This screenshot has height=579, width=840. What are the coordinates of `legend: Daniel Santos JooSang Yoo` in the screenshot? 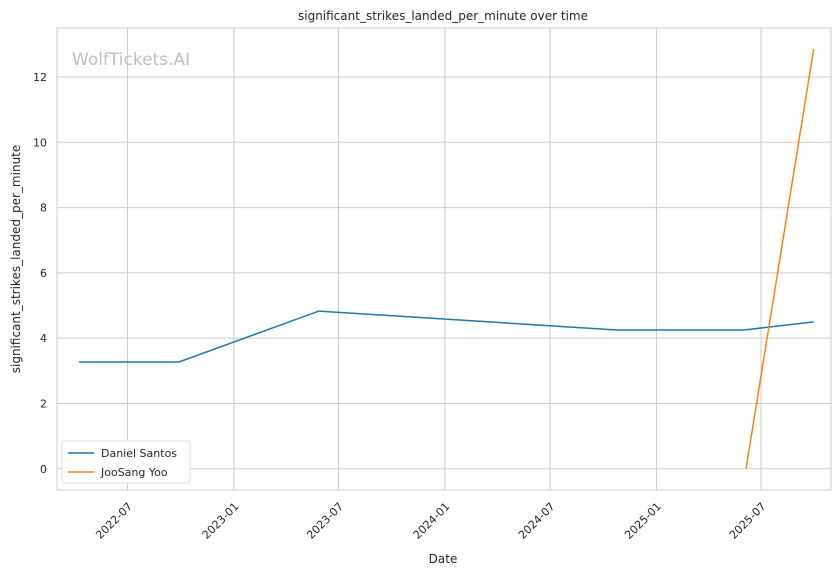 It's located at (126, 462).